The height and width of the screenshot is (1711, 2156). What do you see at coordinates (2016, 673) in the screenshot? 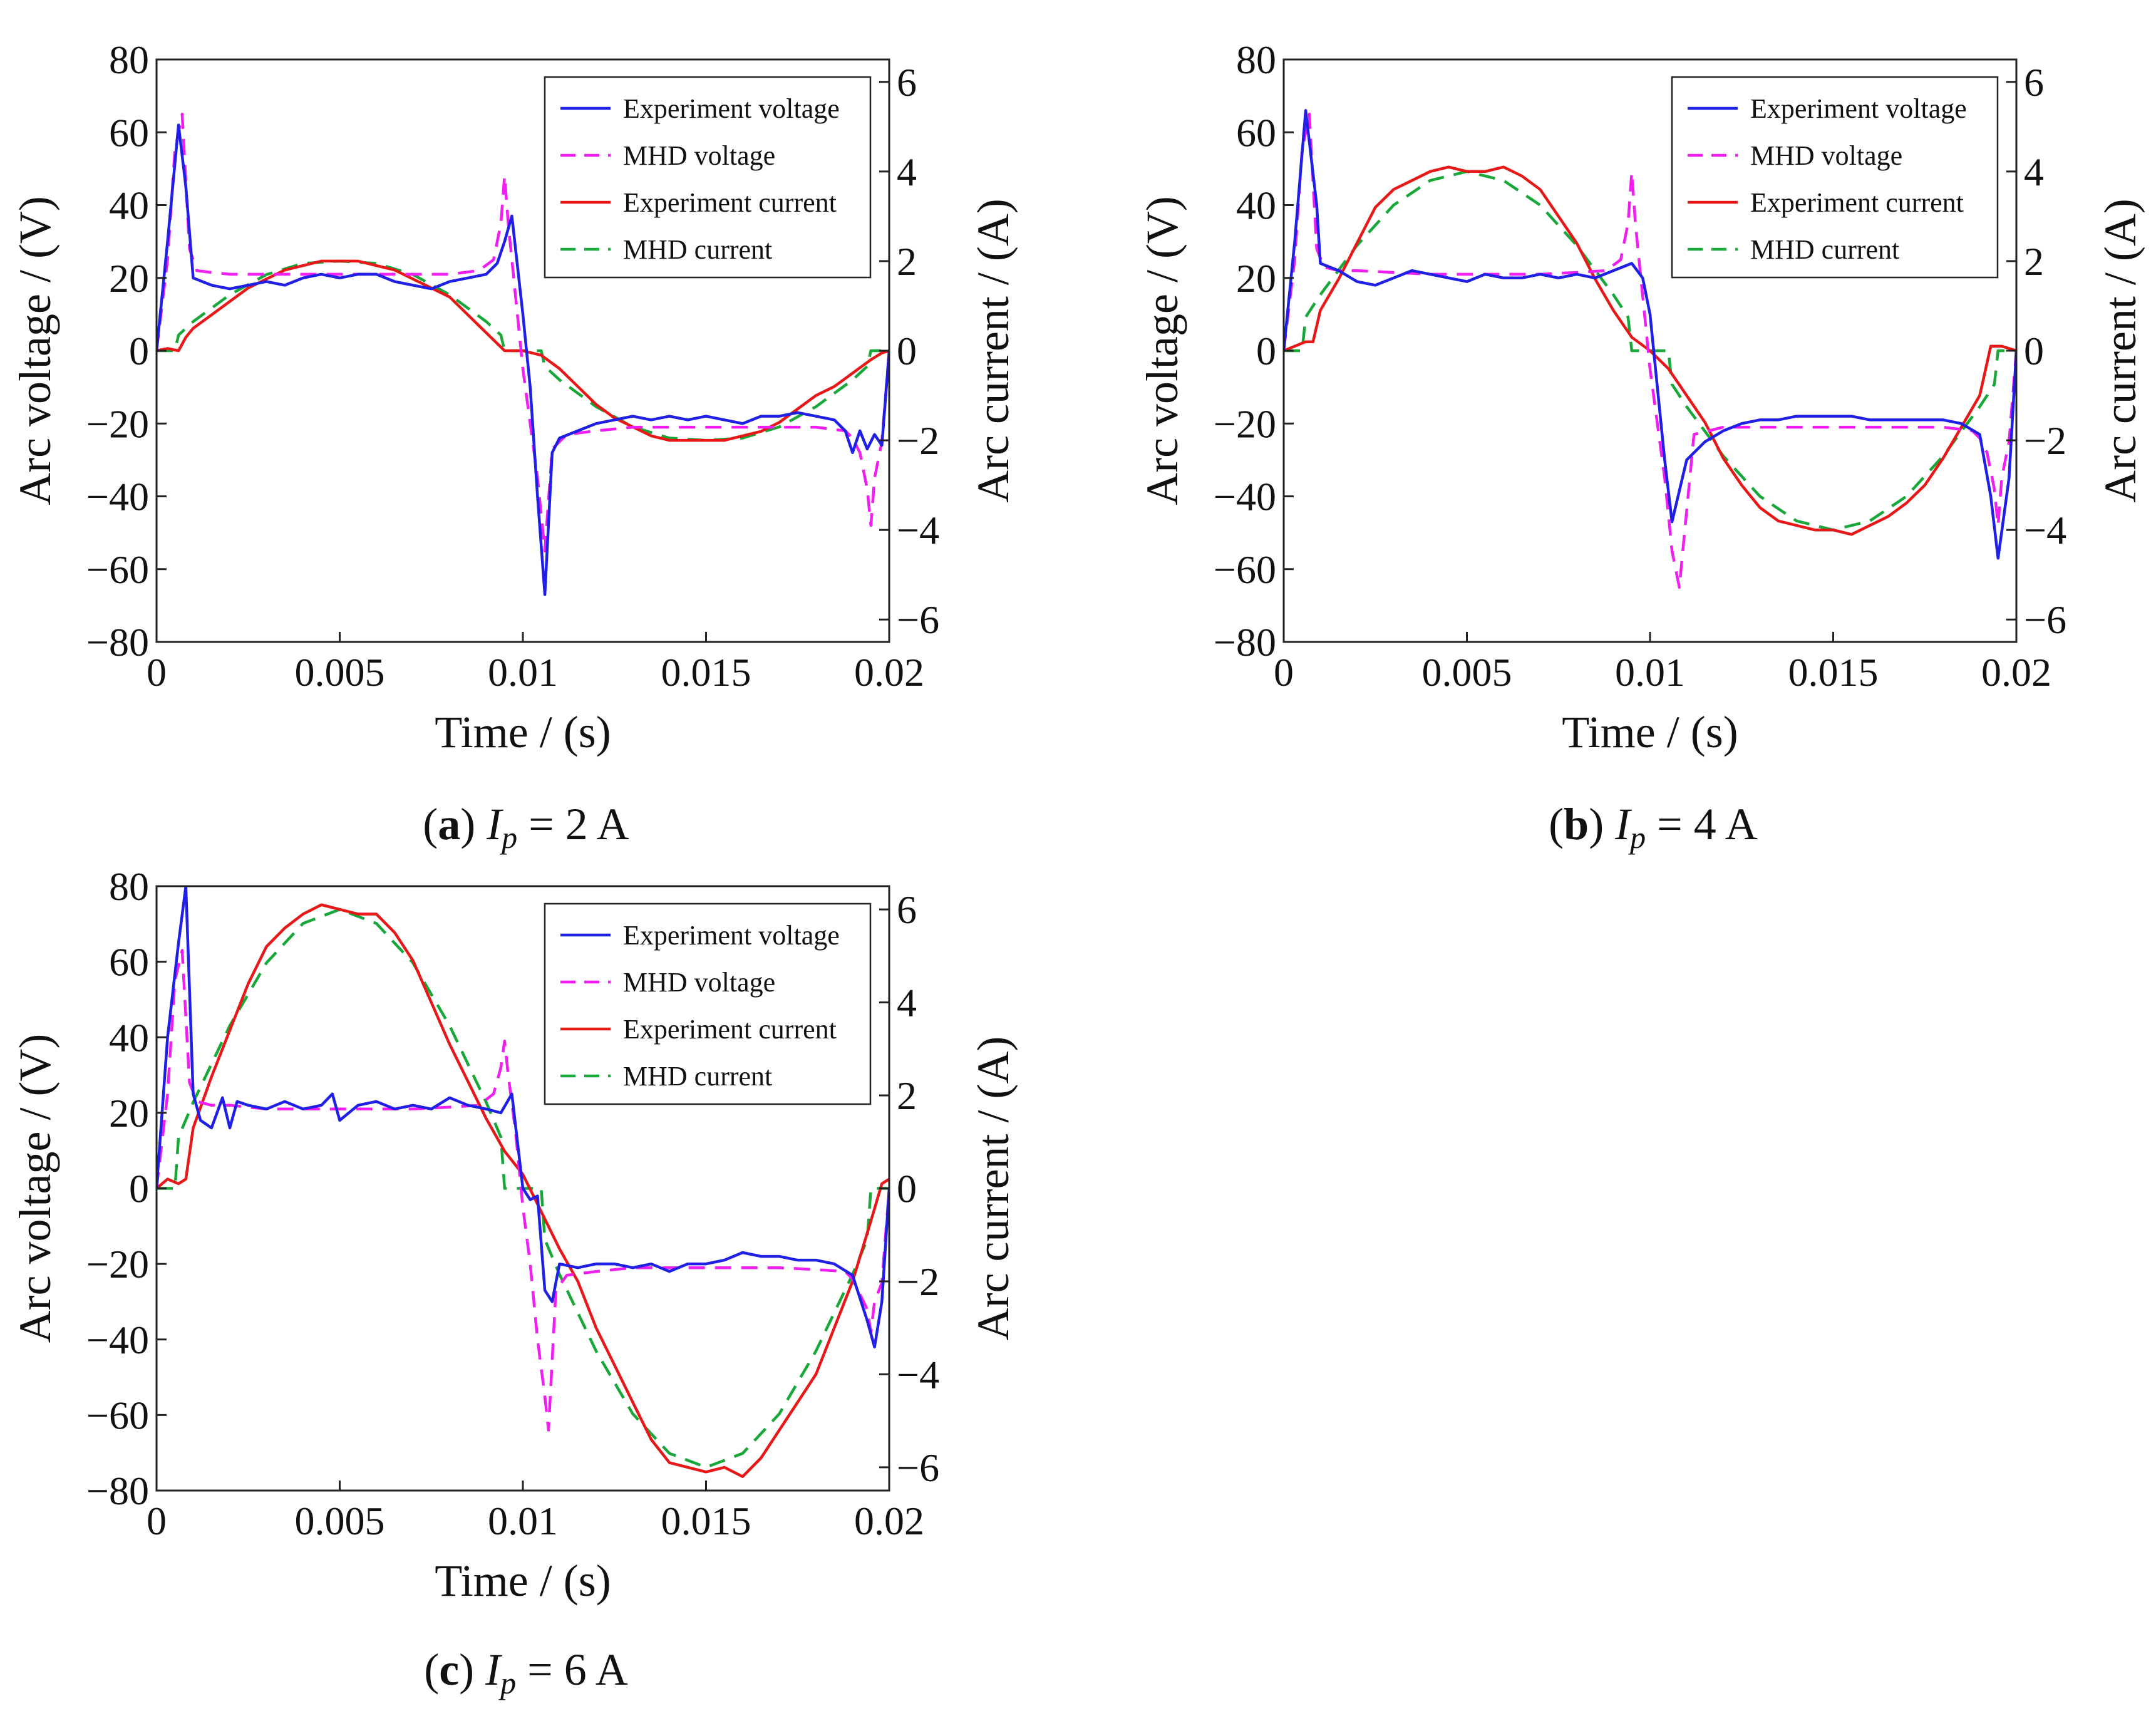
I see `panel-b-x-tick-label: 0.02` at bounding box center [2016, 673].